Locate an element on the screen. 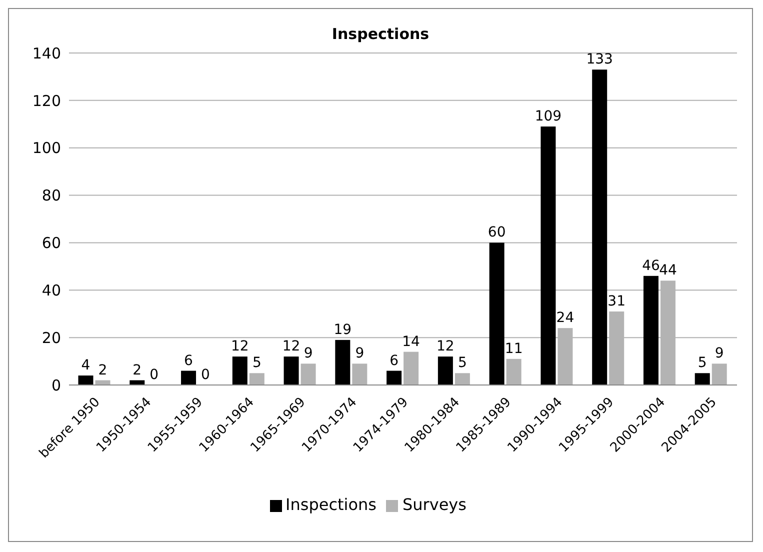 This screenshot has height=552, width=763. y-tick-label: 60 is located at coordinates (51, 243).